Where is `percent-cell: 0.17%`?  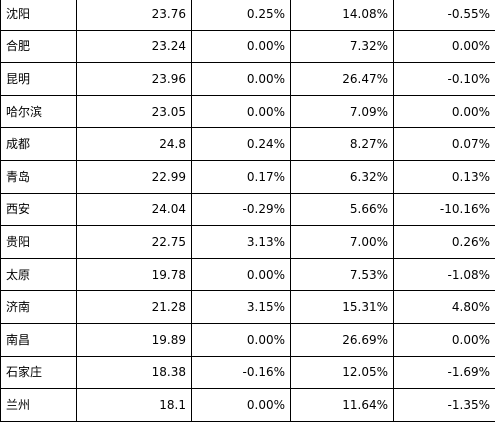
percent-cell: 0.17% is located at coordinates (241, 176).